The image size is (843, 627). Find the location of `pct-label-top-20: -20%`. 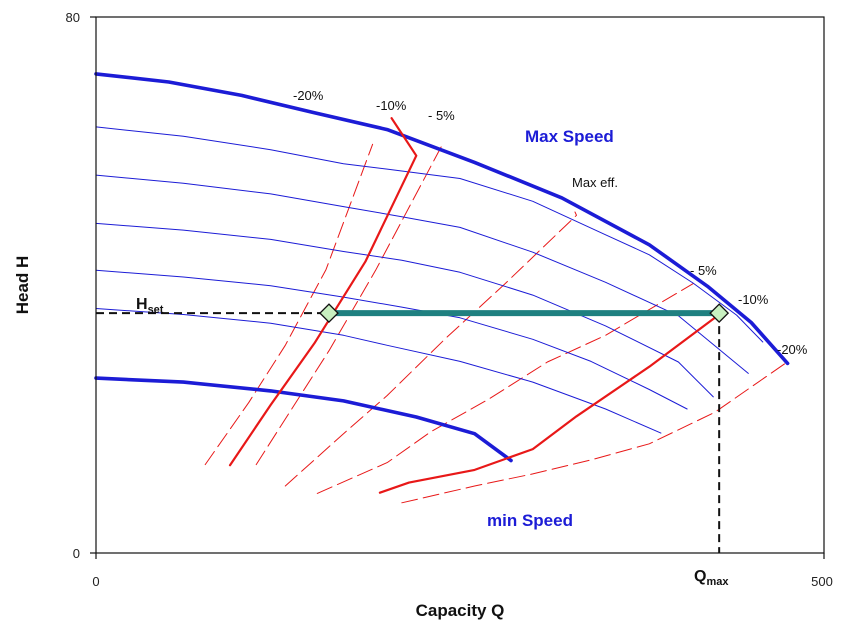

pct-label-top-20: -20% is located at coordinates (308, 95).